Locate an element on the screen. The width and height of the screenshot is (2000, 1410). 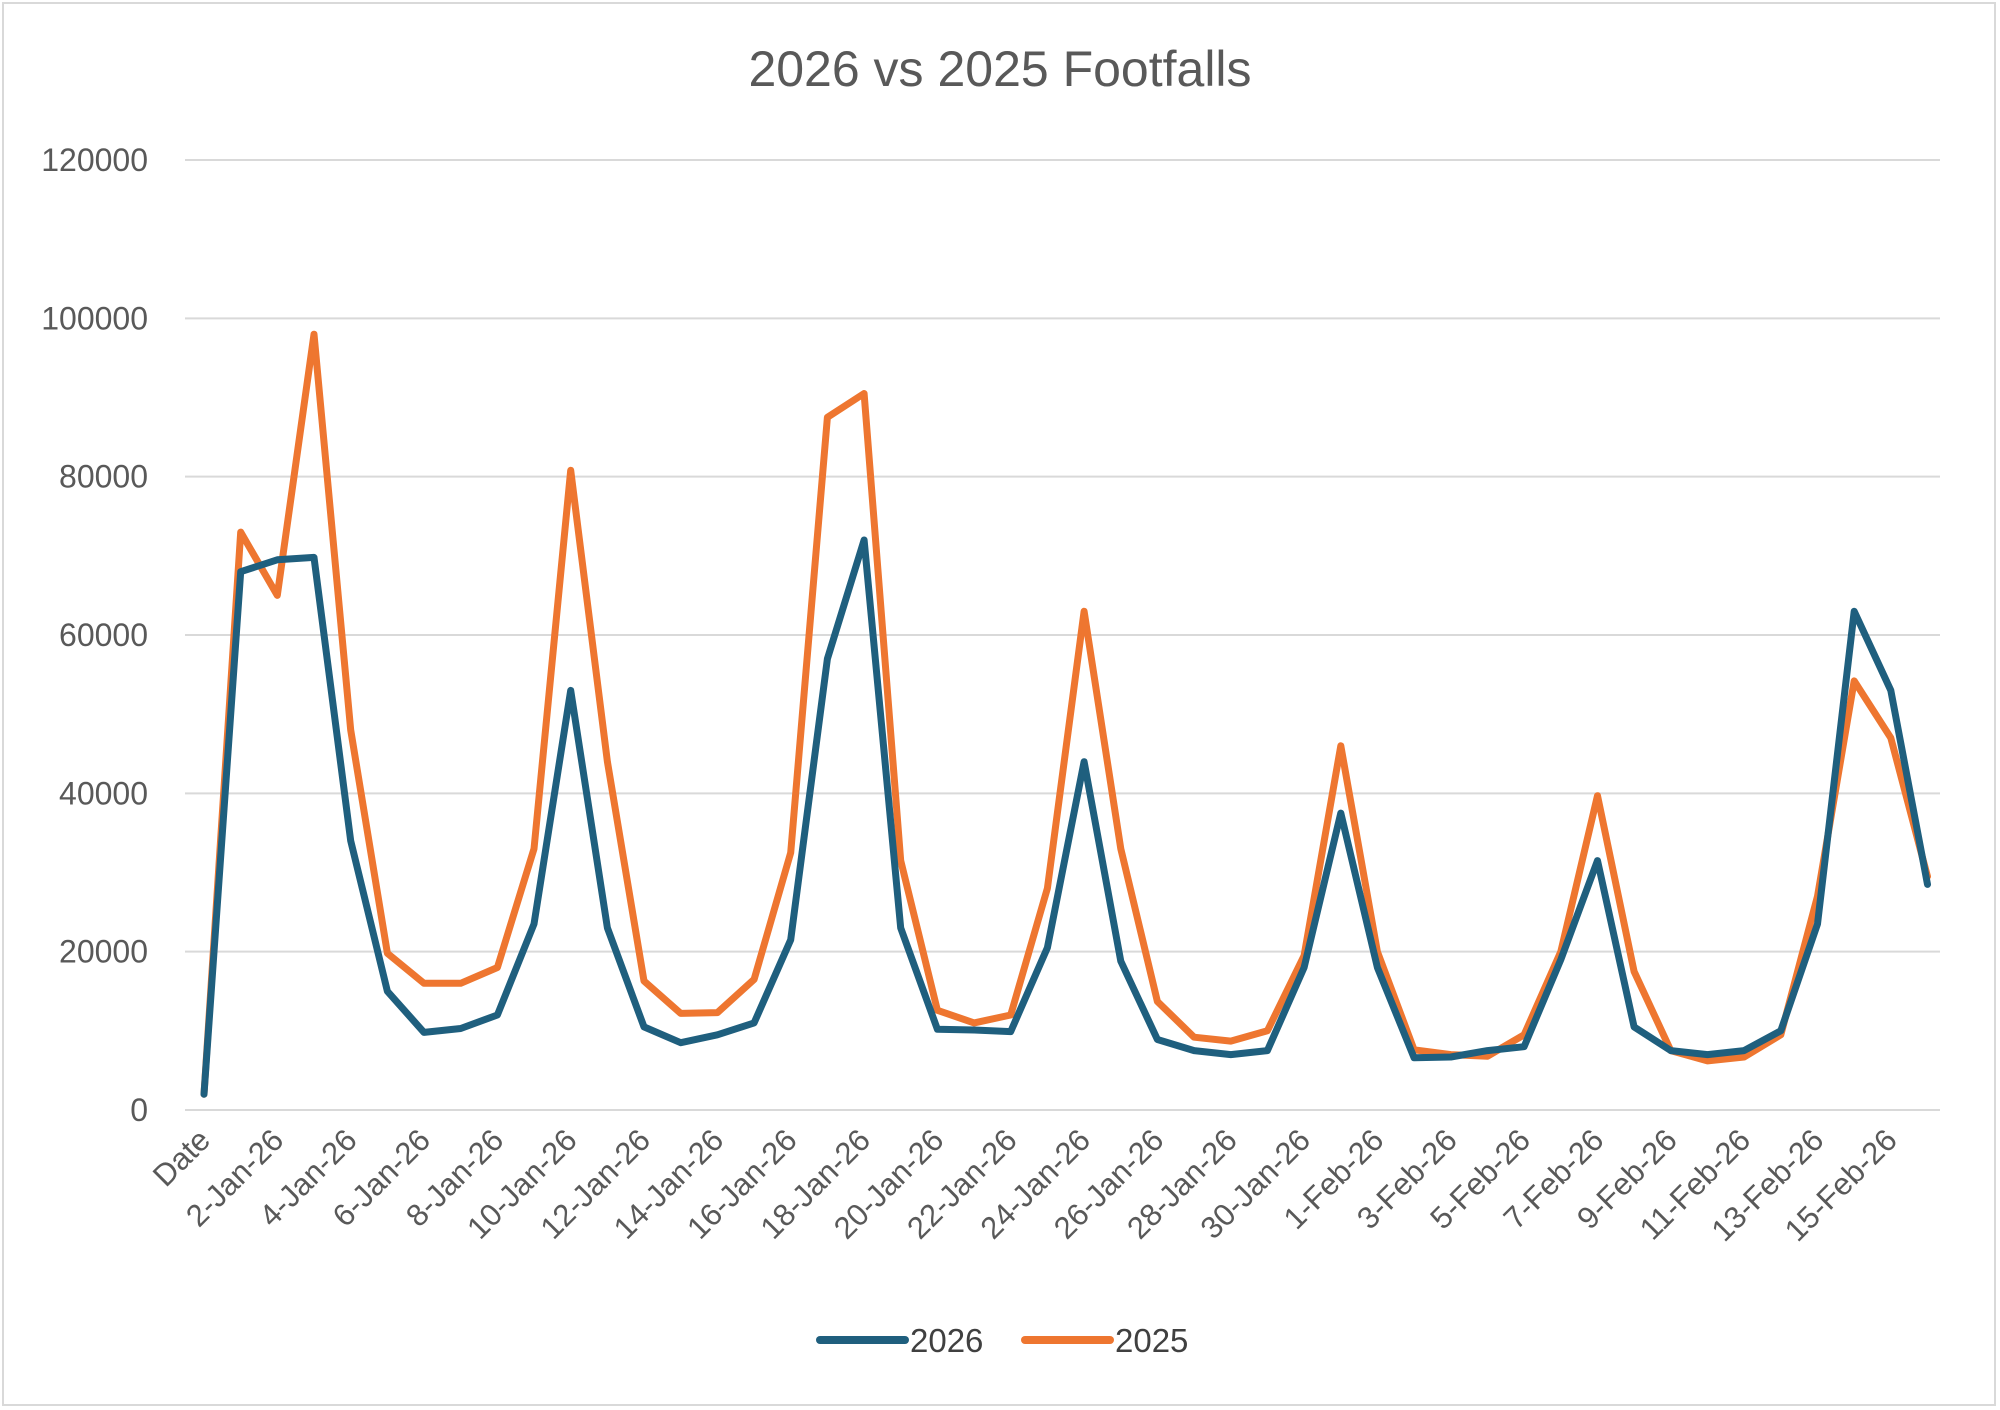
legend-label-2025: 2025 is located at coordinates (1151, 1340).